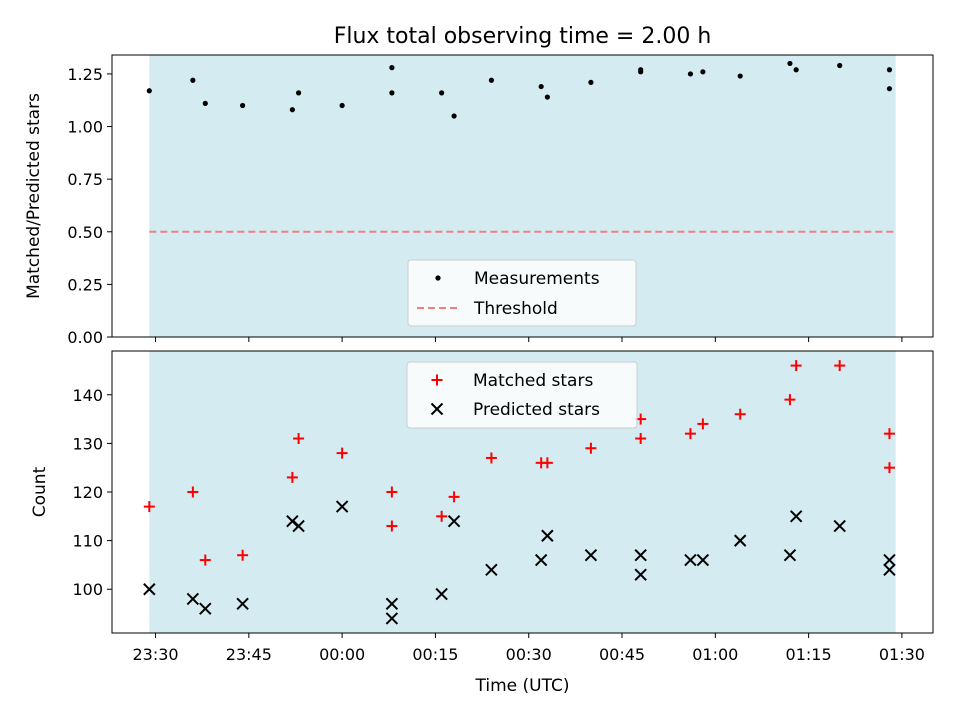 This screenshot has width=960, height=720. I want to click on bottom-legend: Matched stars Predicted stars, so click(522, 395).